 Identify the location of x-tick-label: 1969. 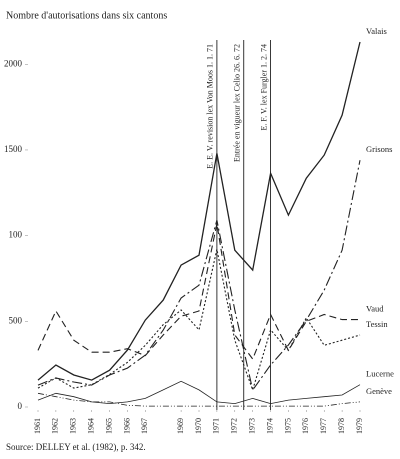
(180, 426).